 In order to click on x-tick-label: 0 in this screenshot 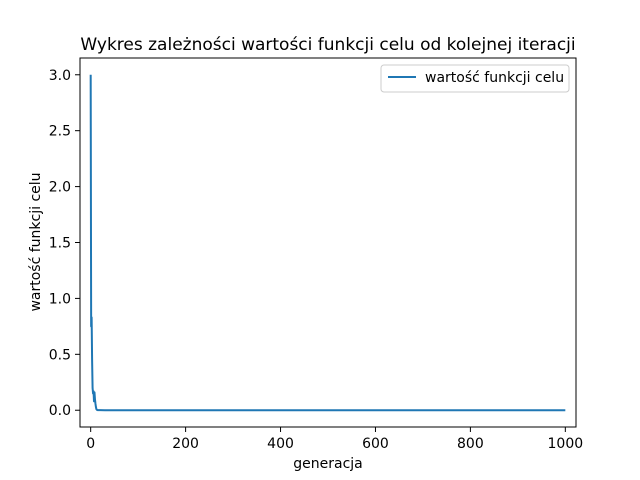, I will do `click(90, 444)`.